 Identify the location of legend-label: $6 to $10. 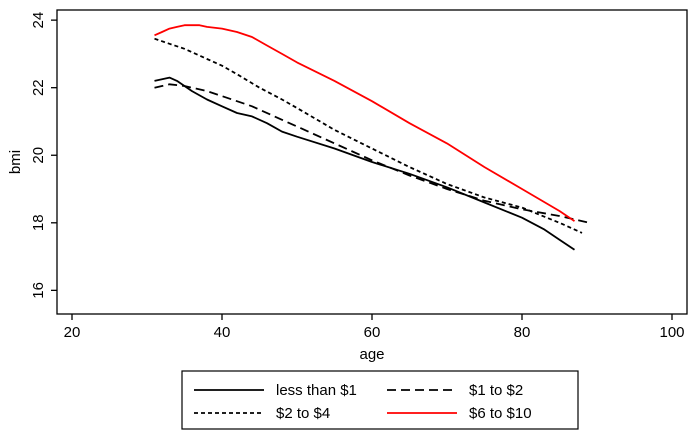
(500, 413).